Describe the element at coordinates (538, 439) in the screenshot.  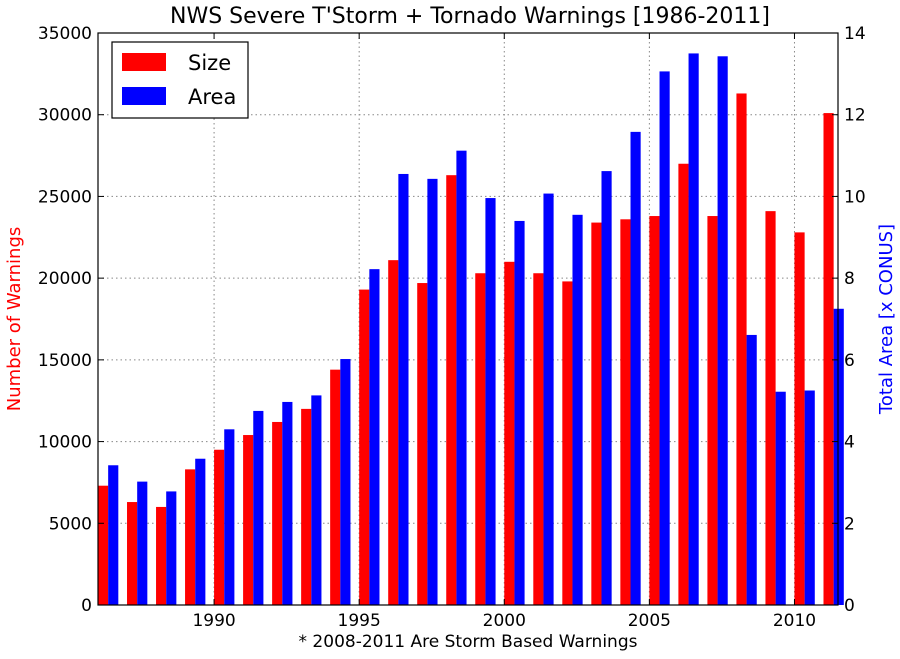
I see `bar-size-2001` at that location.